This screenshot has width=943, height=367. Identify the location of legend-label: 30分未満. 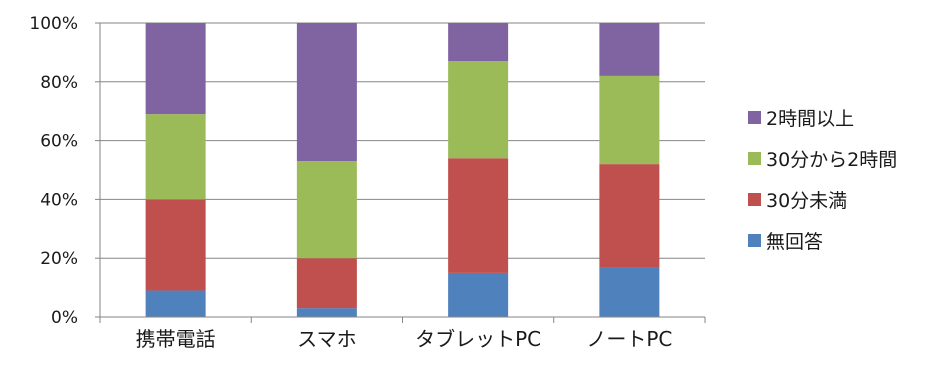
(806, 201).